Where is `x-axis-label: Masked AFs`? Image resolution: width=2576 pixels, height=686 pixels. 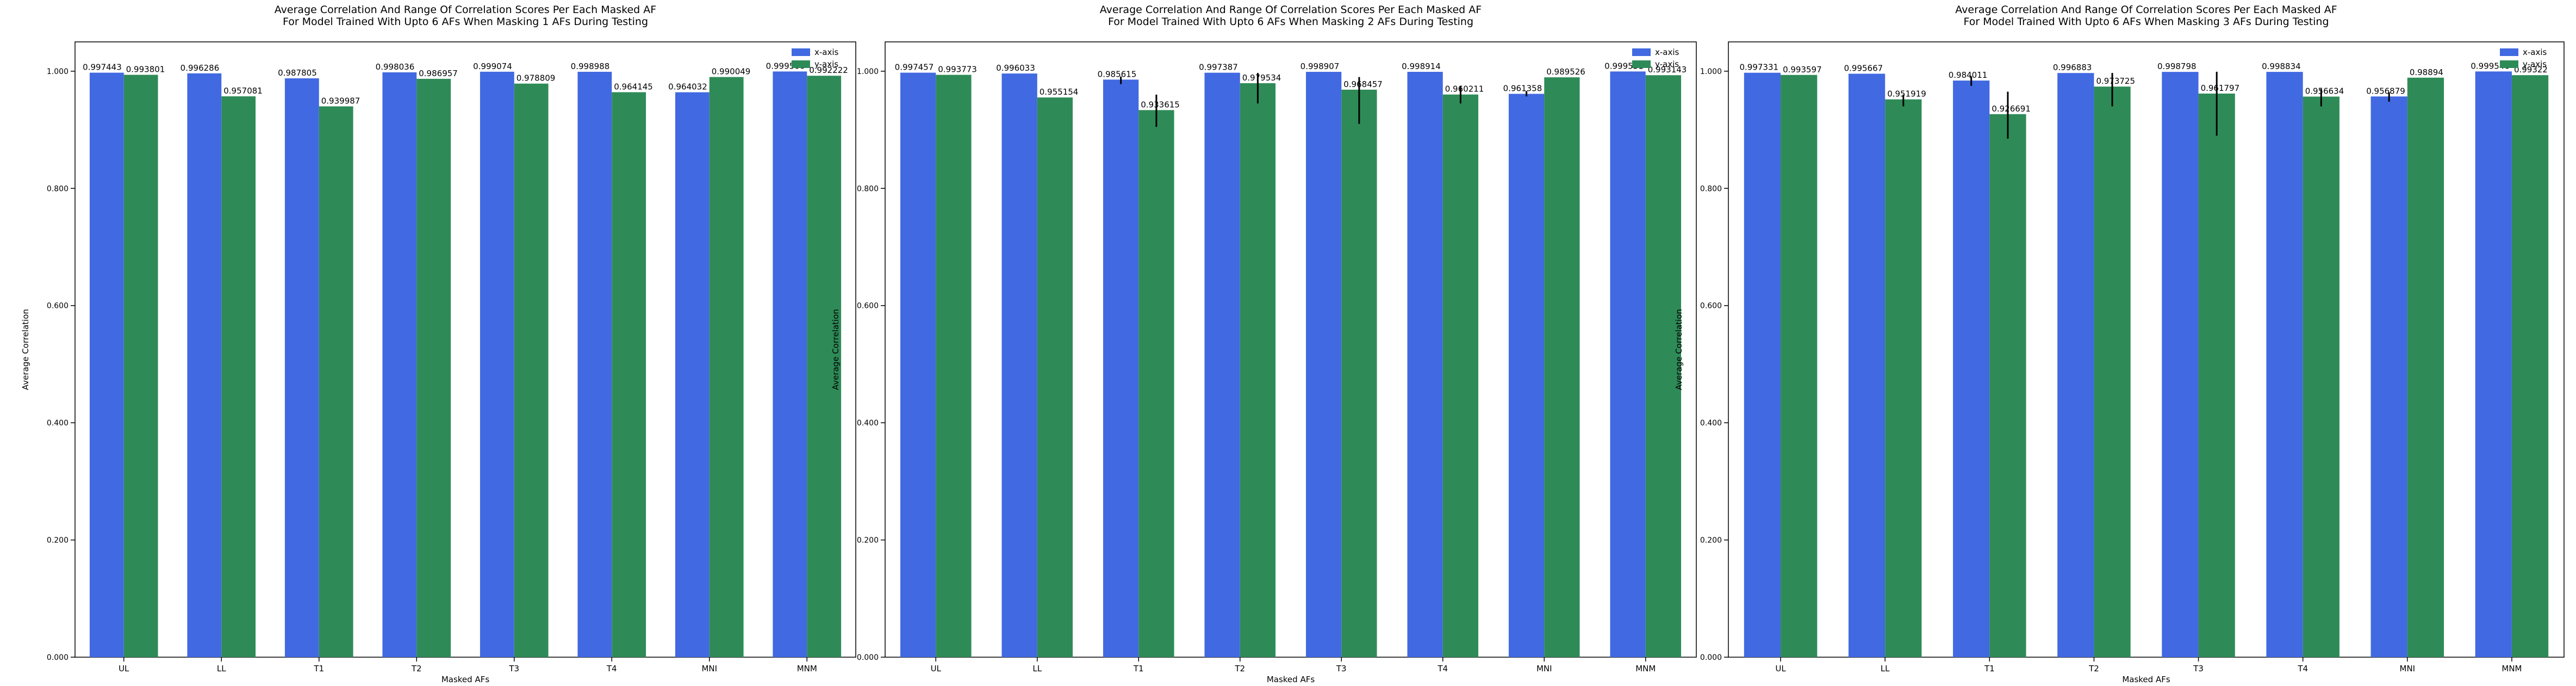
x-axis-label: Masked AFs is located at coordinates (465, 679).